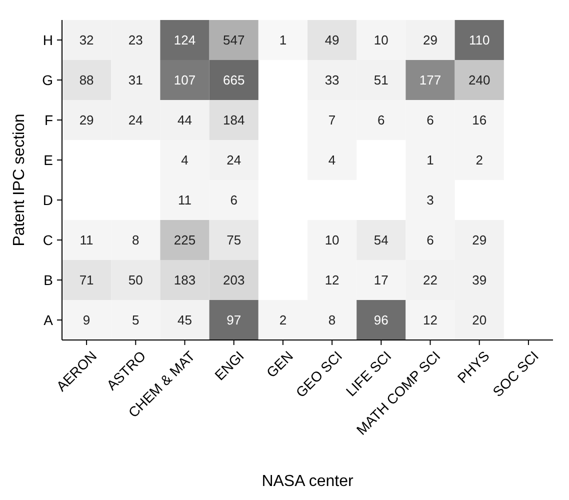  Describe the element at coordinates (430, 280) in the screenshot. I see `data-label: 22` at that location.